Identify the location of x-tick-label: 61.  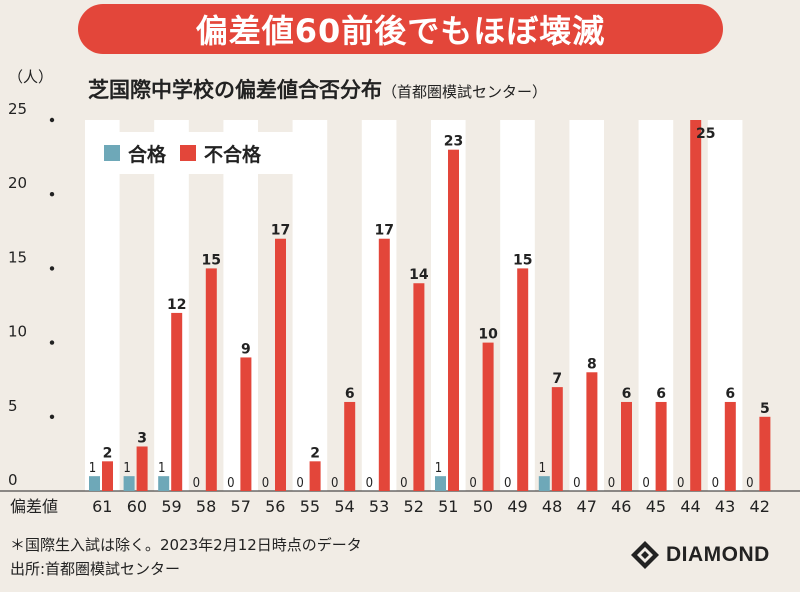
(102, 506).